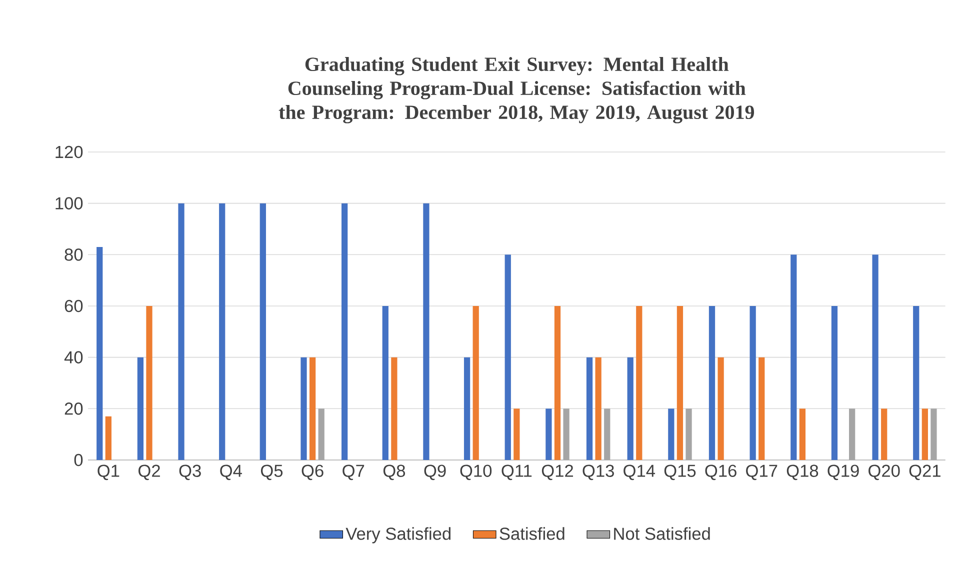 The width and height of the screenshot is (961, 577). I want to click on y-tick-label: 60, so click(73, 306).